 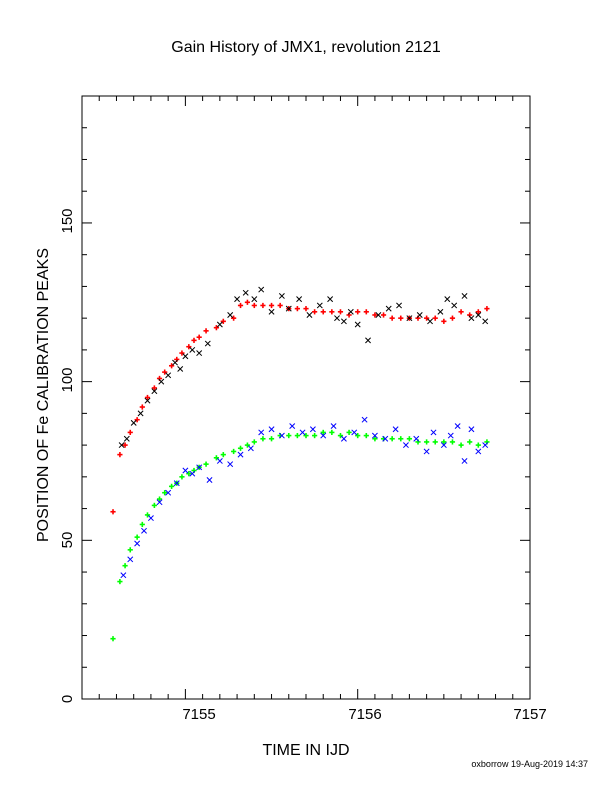 I want to click on chart-title: Gain History of JMX1, revolution 2121, so click(x=306, y=47).